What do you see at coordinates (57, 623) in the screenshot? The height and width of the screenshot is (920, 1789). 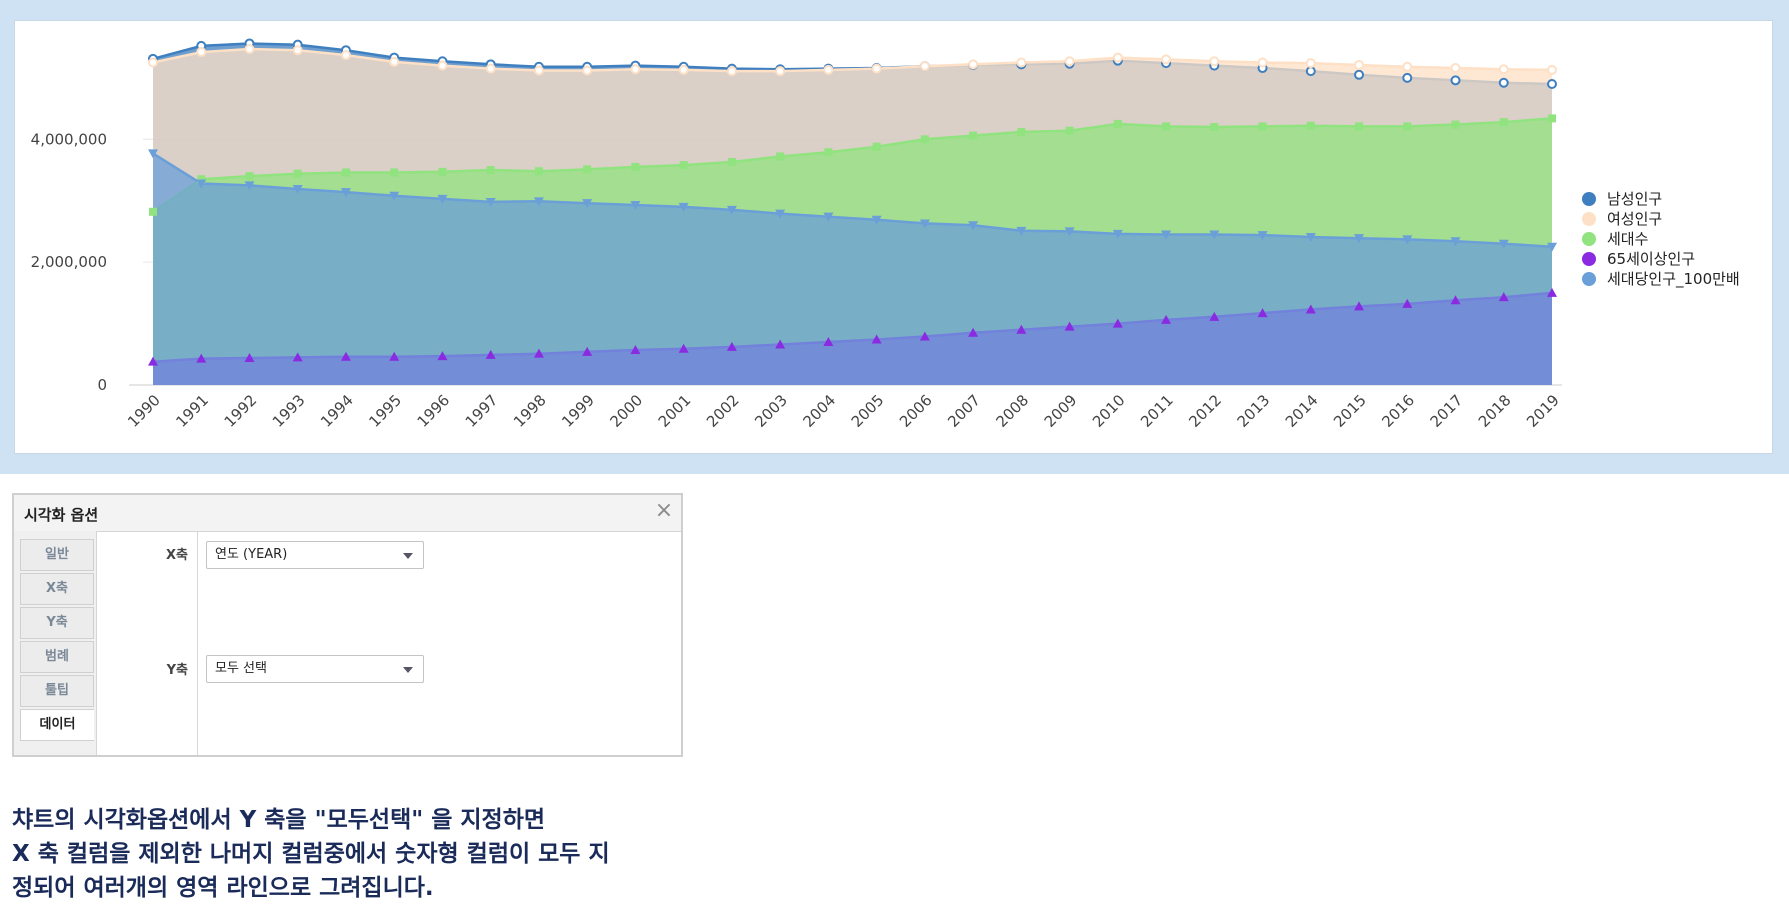 I see `tab-y-axis: Y축` at bounding box center [57, 623].